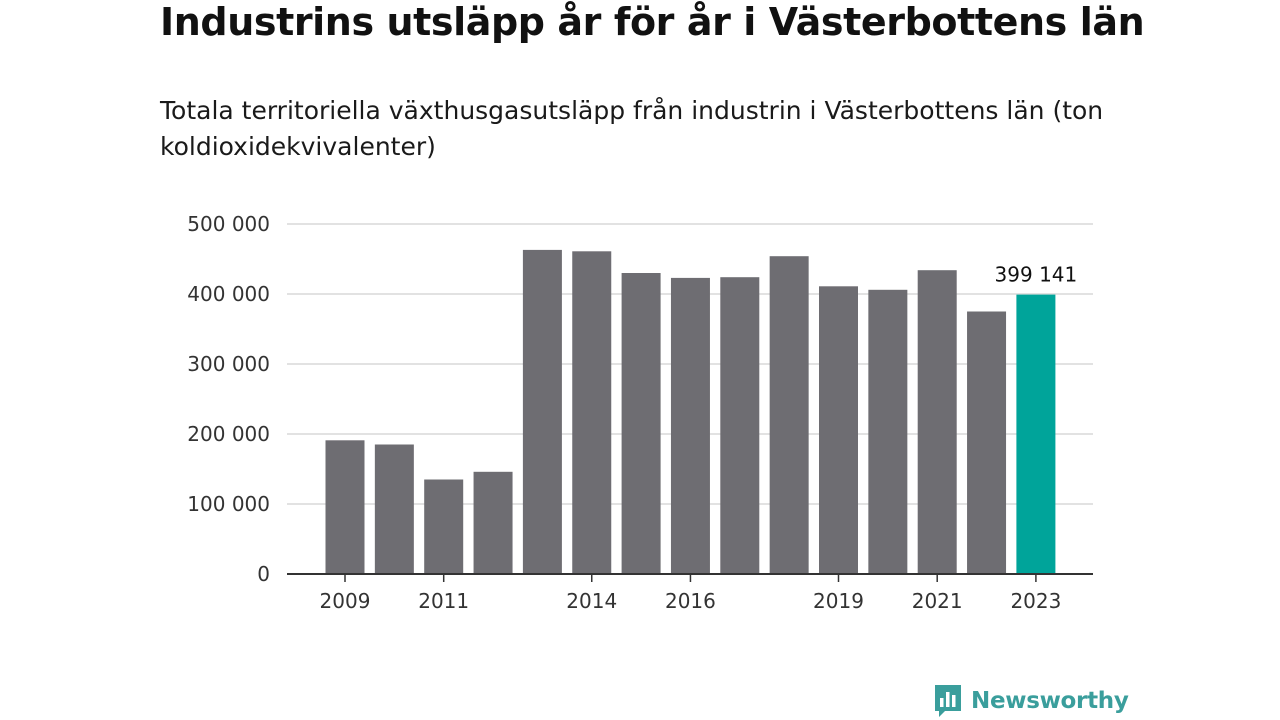 This screenshot has width=1280, height=720. What do you see at coordinates (690, 601) in the screenshot?
I see `x-tick-label: 2016` at bounding box center [690, 601].